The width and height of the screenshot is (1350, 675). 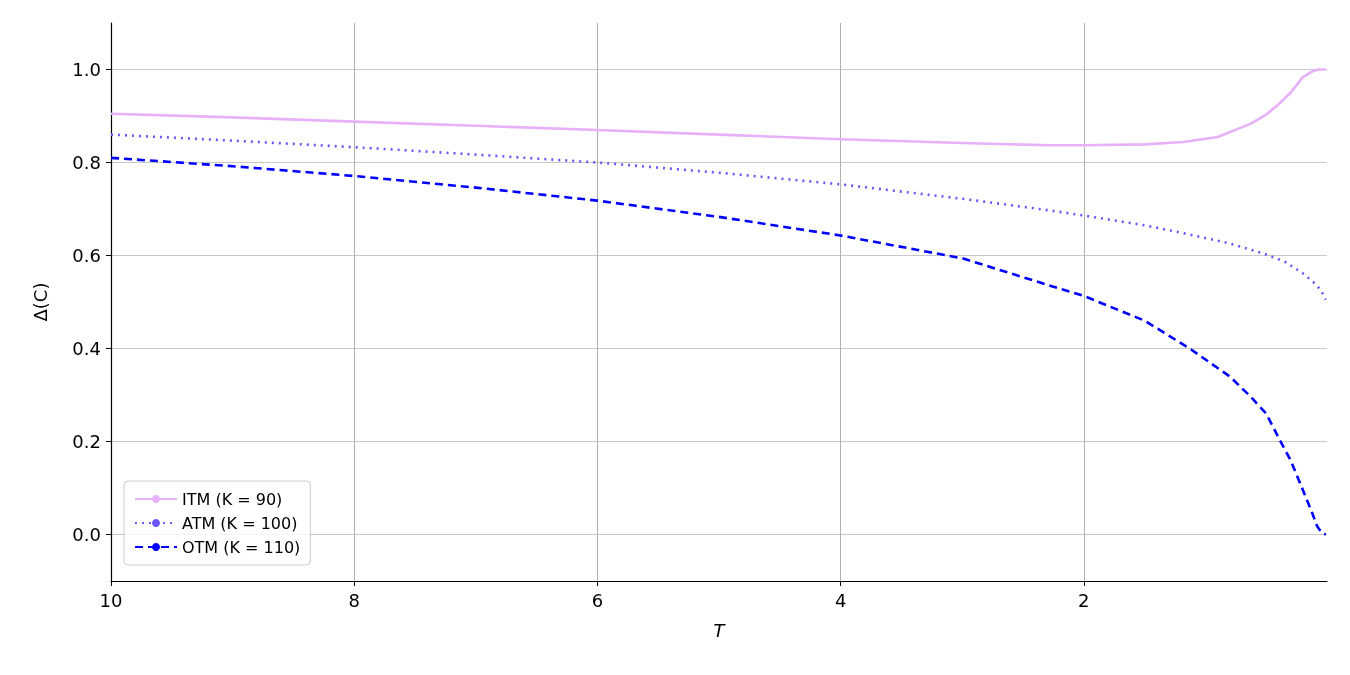 What do you see at coordinates (111, 600) in the screenshot?
I see `x-tick-label: 10` at bounding box center [111, 600].